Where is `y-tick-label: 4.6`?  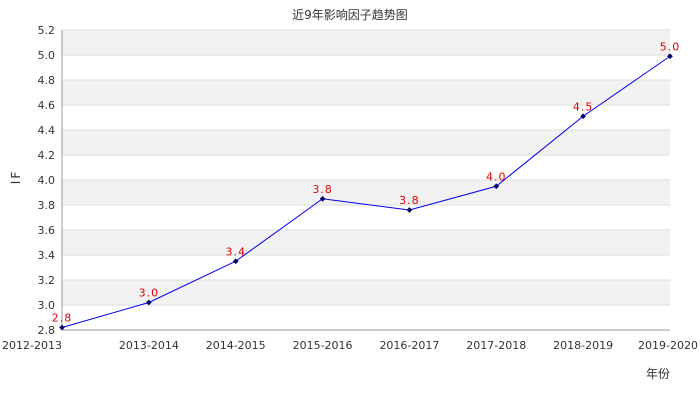 y-tick-label: 4.6 is located at coordinates (47, 105).